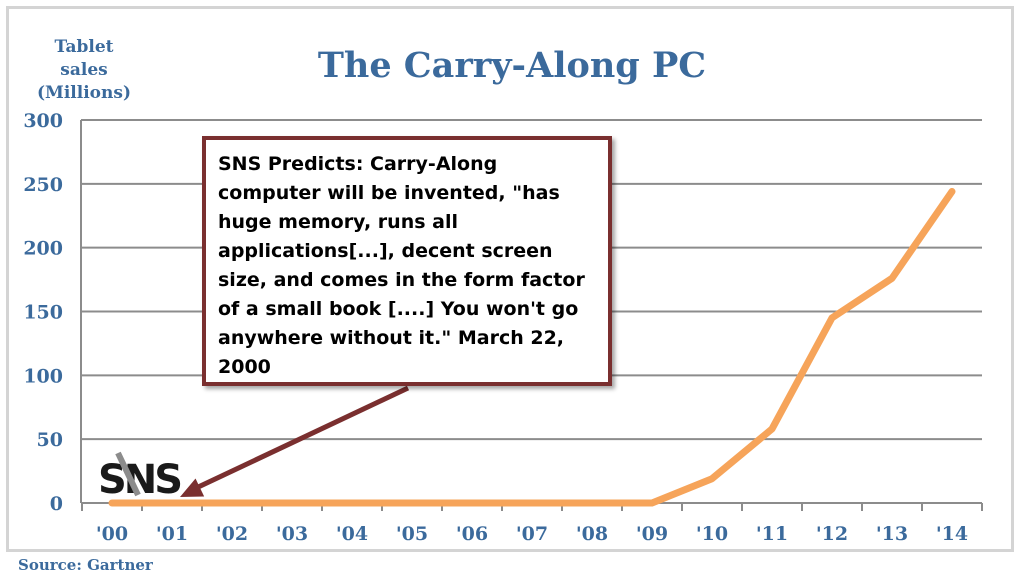 The width and height of the screenshot is (1024, 584). I want to click on x-tick-label: '08, so click(592, 534).